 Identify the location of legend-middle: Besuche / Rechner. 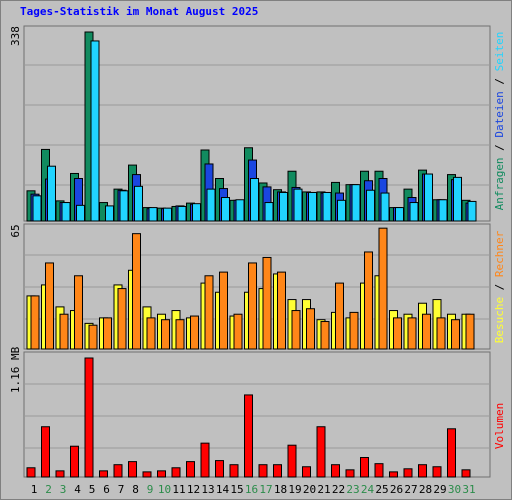
(499, 286).